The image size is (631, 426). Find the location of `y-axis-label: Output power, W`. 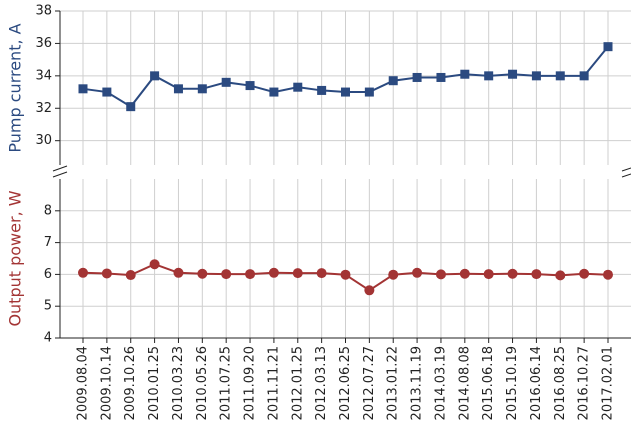

y-axis-label: Output power, W is located at coordinates (15, 258).